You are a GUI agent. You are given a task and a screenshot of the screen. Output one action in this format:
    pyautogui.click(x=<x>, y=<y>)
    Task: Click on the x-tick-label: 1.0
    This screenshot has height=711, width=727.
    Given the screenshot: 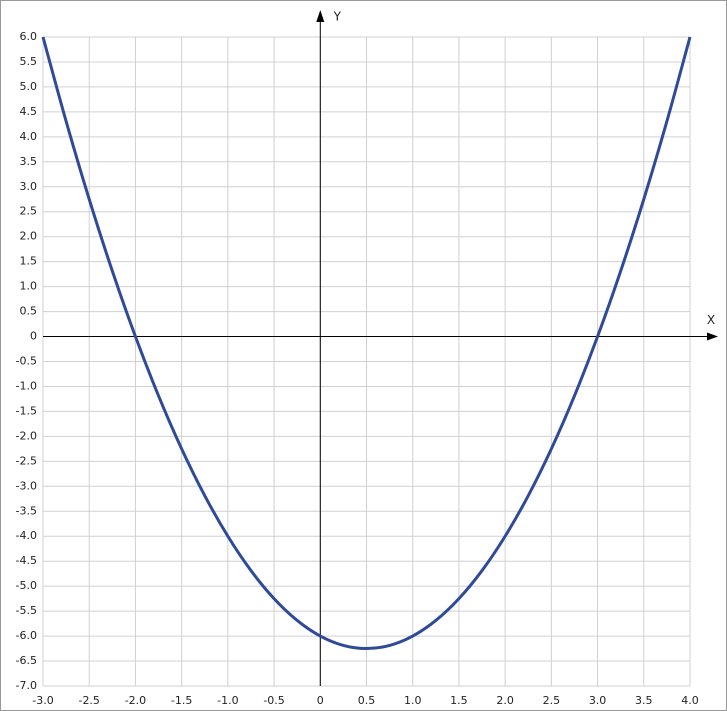 What is the action you would take?
    pyautogui.click(x=413, y=700)
    